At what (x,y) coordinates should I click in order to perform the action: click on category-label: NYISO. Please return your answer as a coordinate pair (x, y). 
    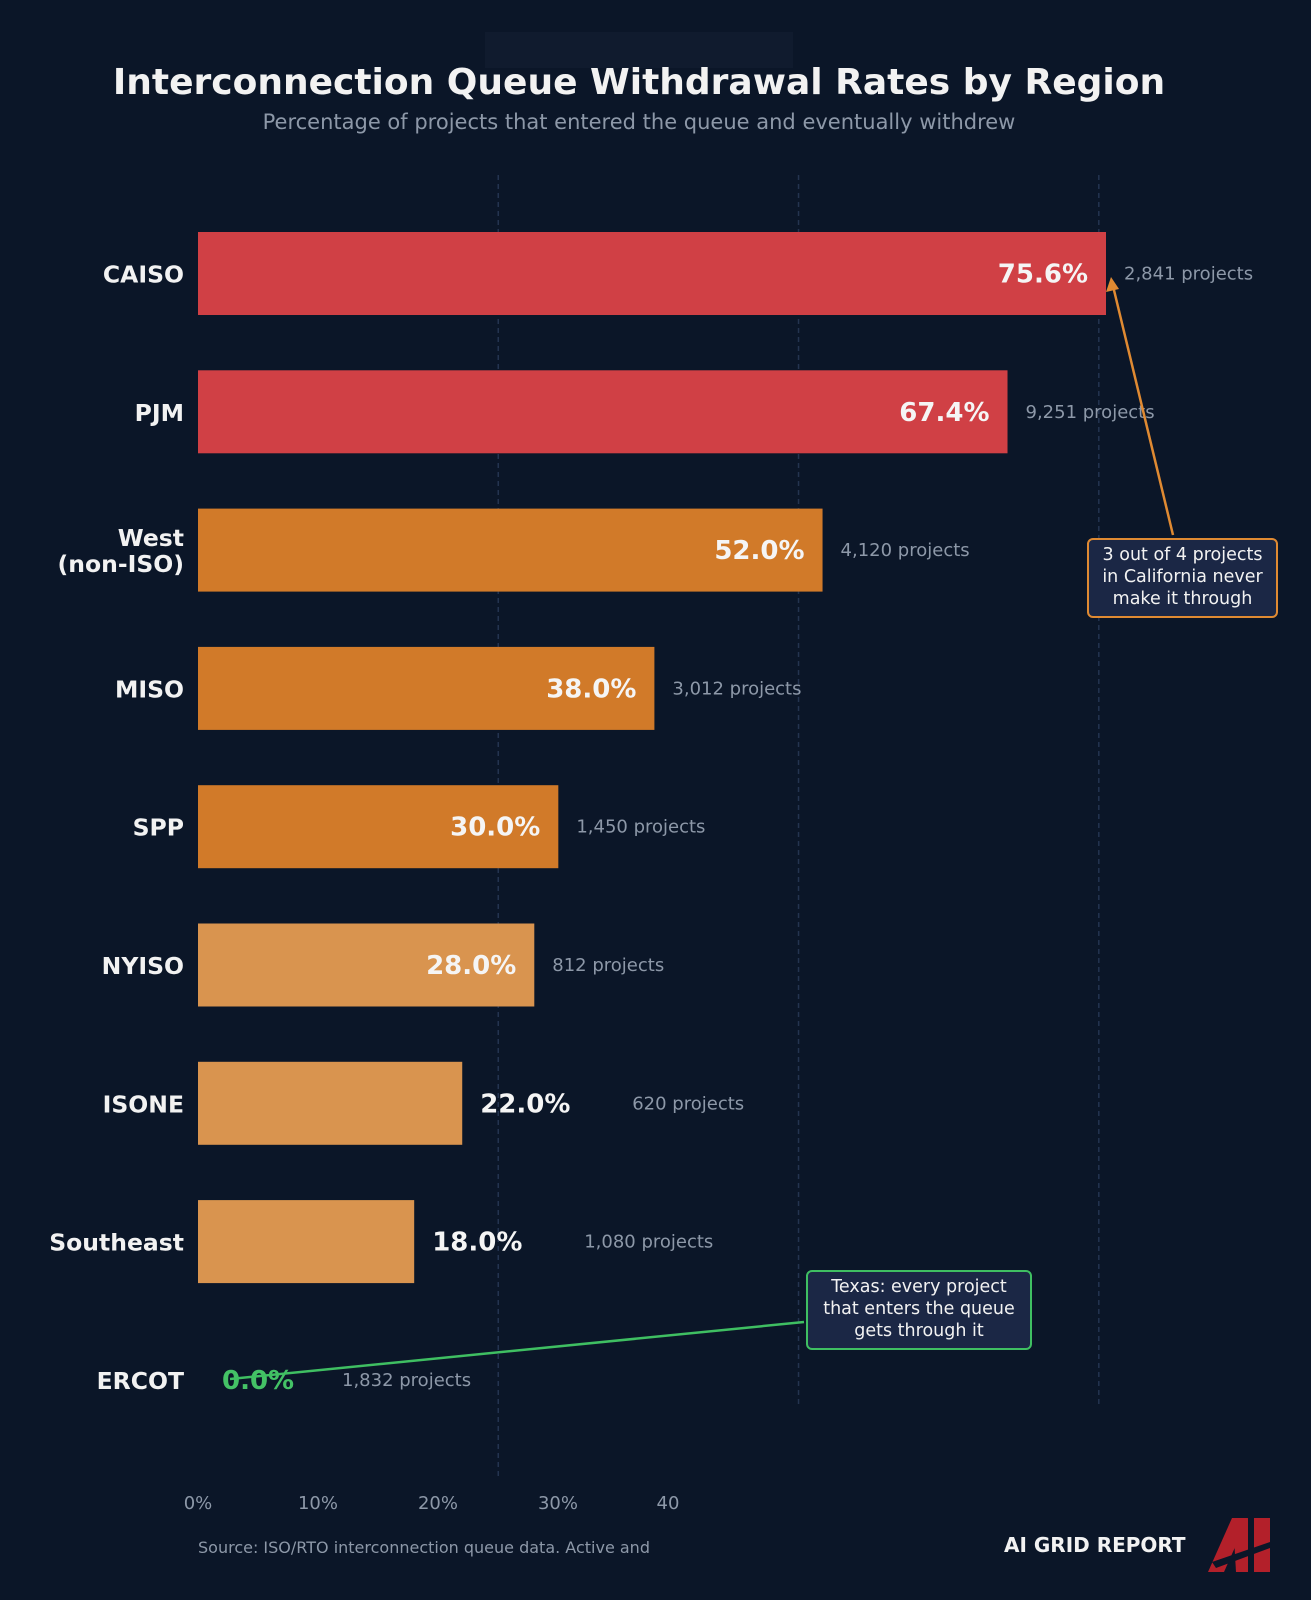
    Looking at the image, I should click on (143, 966).